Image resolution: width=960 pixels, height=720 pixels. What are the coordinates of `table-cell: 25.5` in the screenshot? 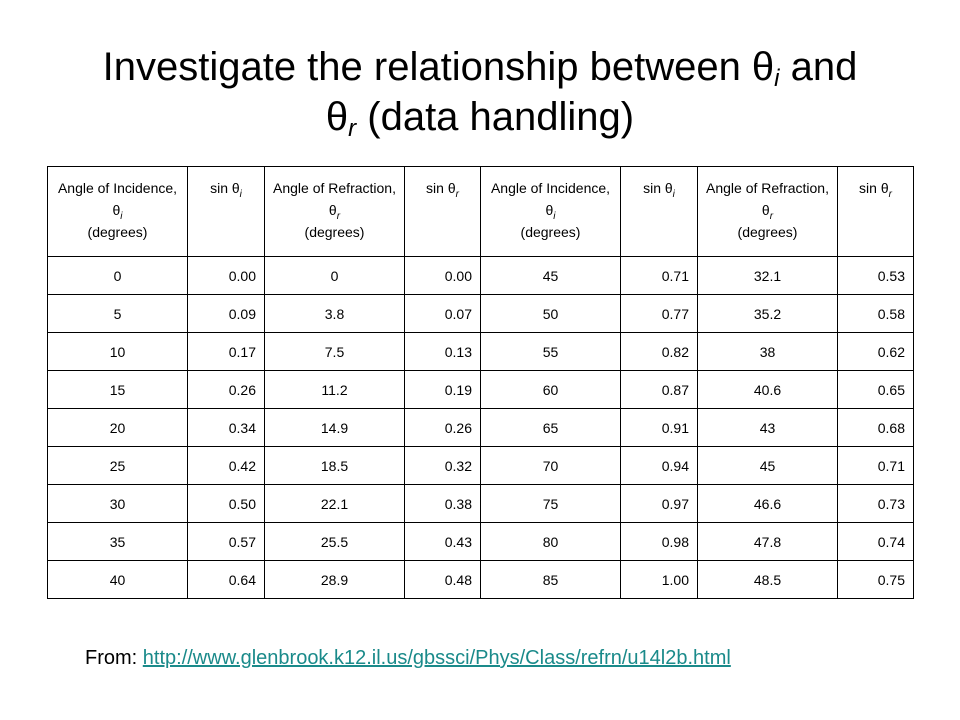 It's located at (334, 541).